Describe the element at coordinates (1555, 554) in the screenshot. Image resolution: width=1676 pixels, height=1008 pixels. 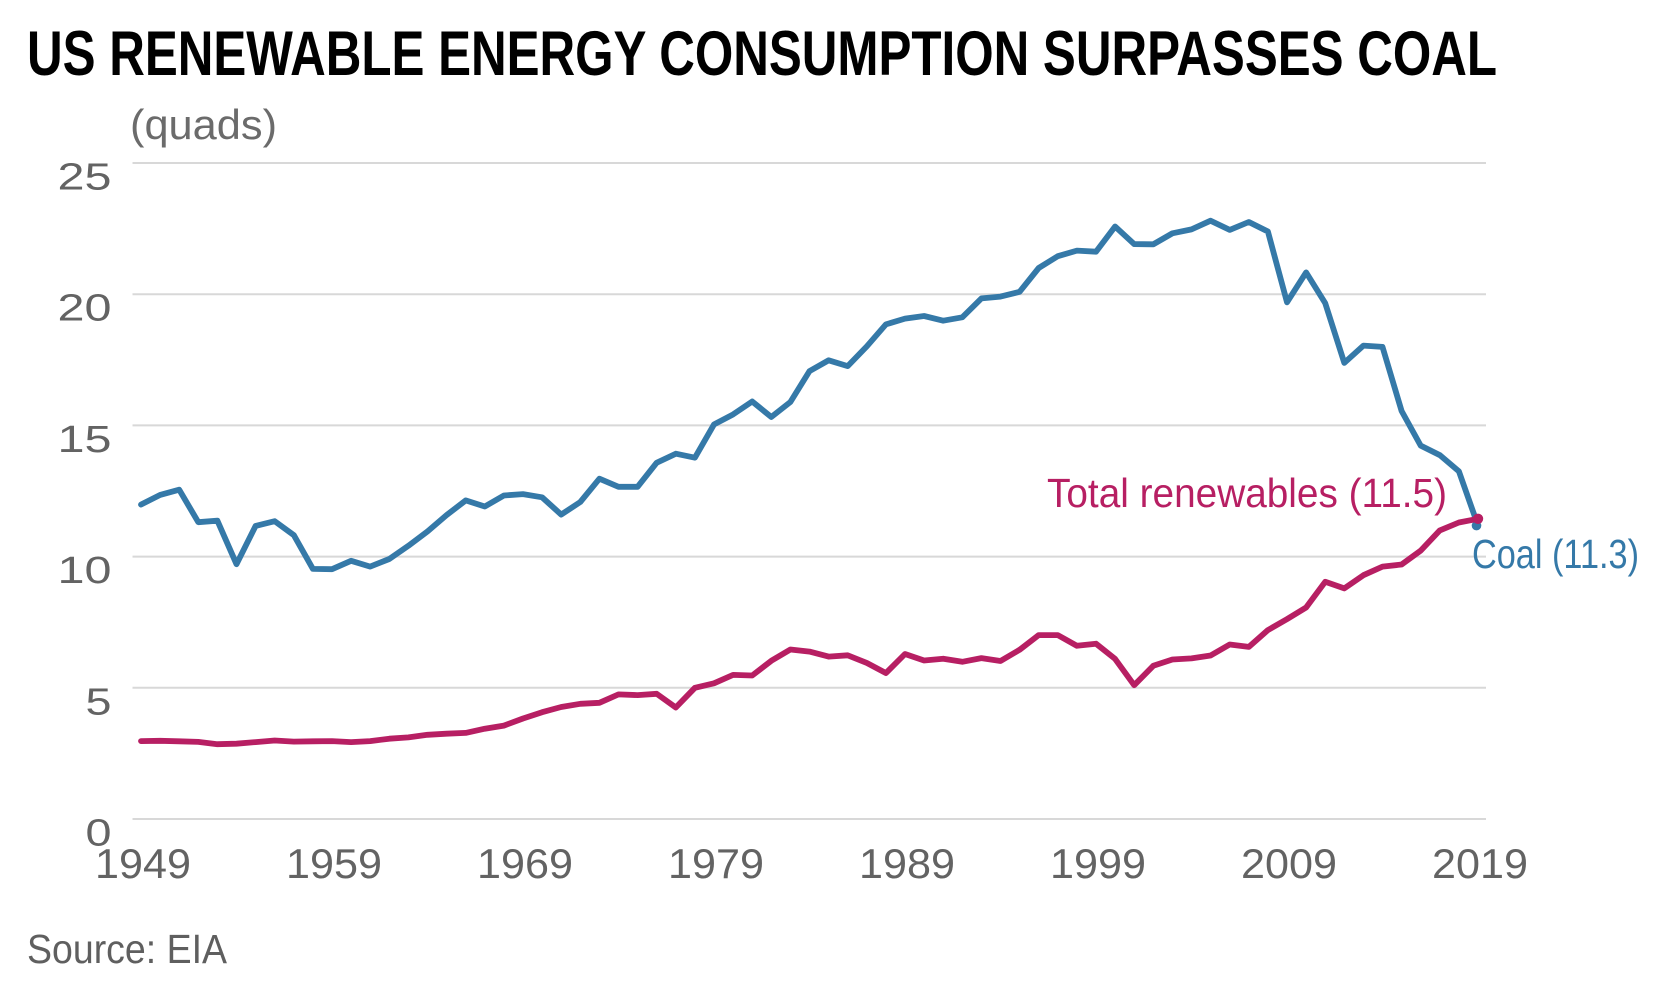
I see `svg-text: Coal (11.3)` at that location.